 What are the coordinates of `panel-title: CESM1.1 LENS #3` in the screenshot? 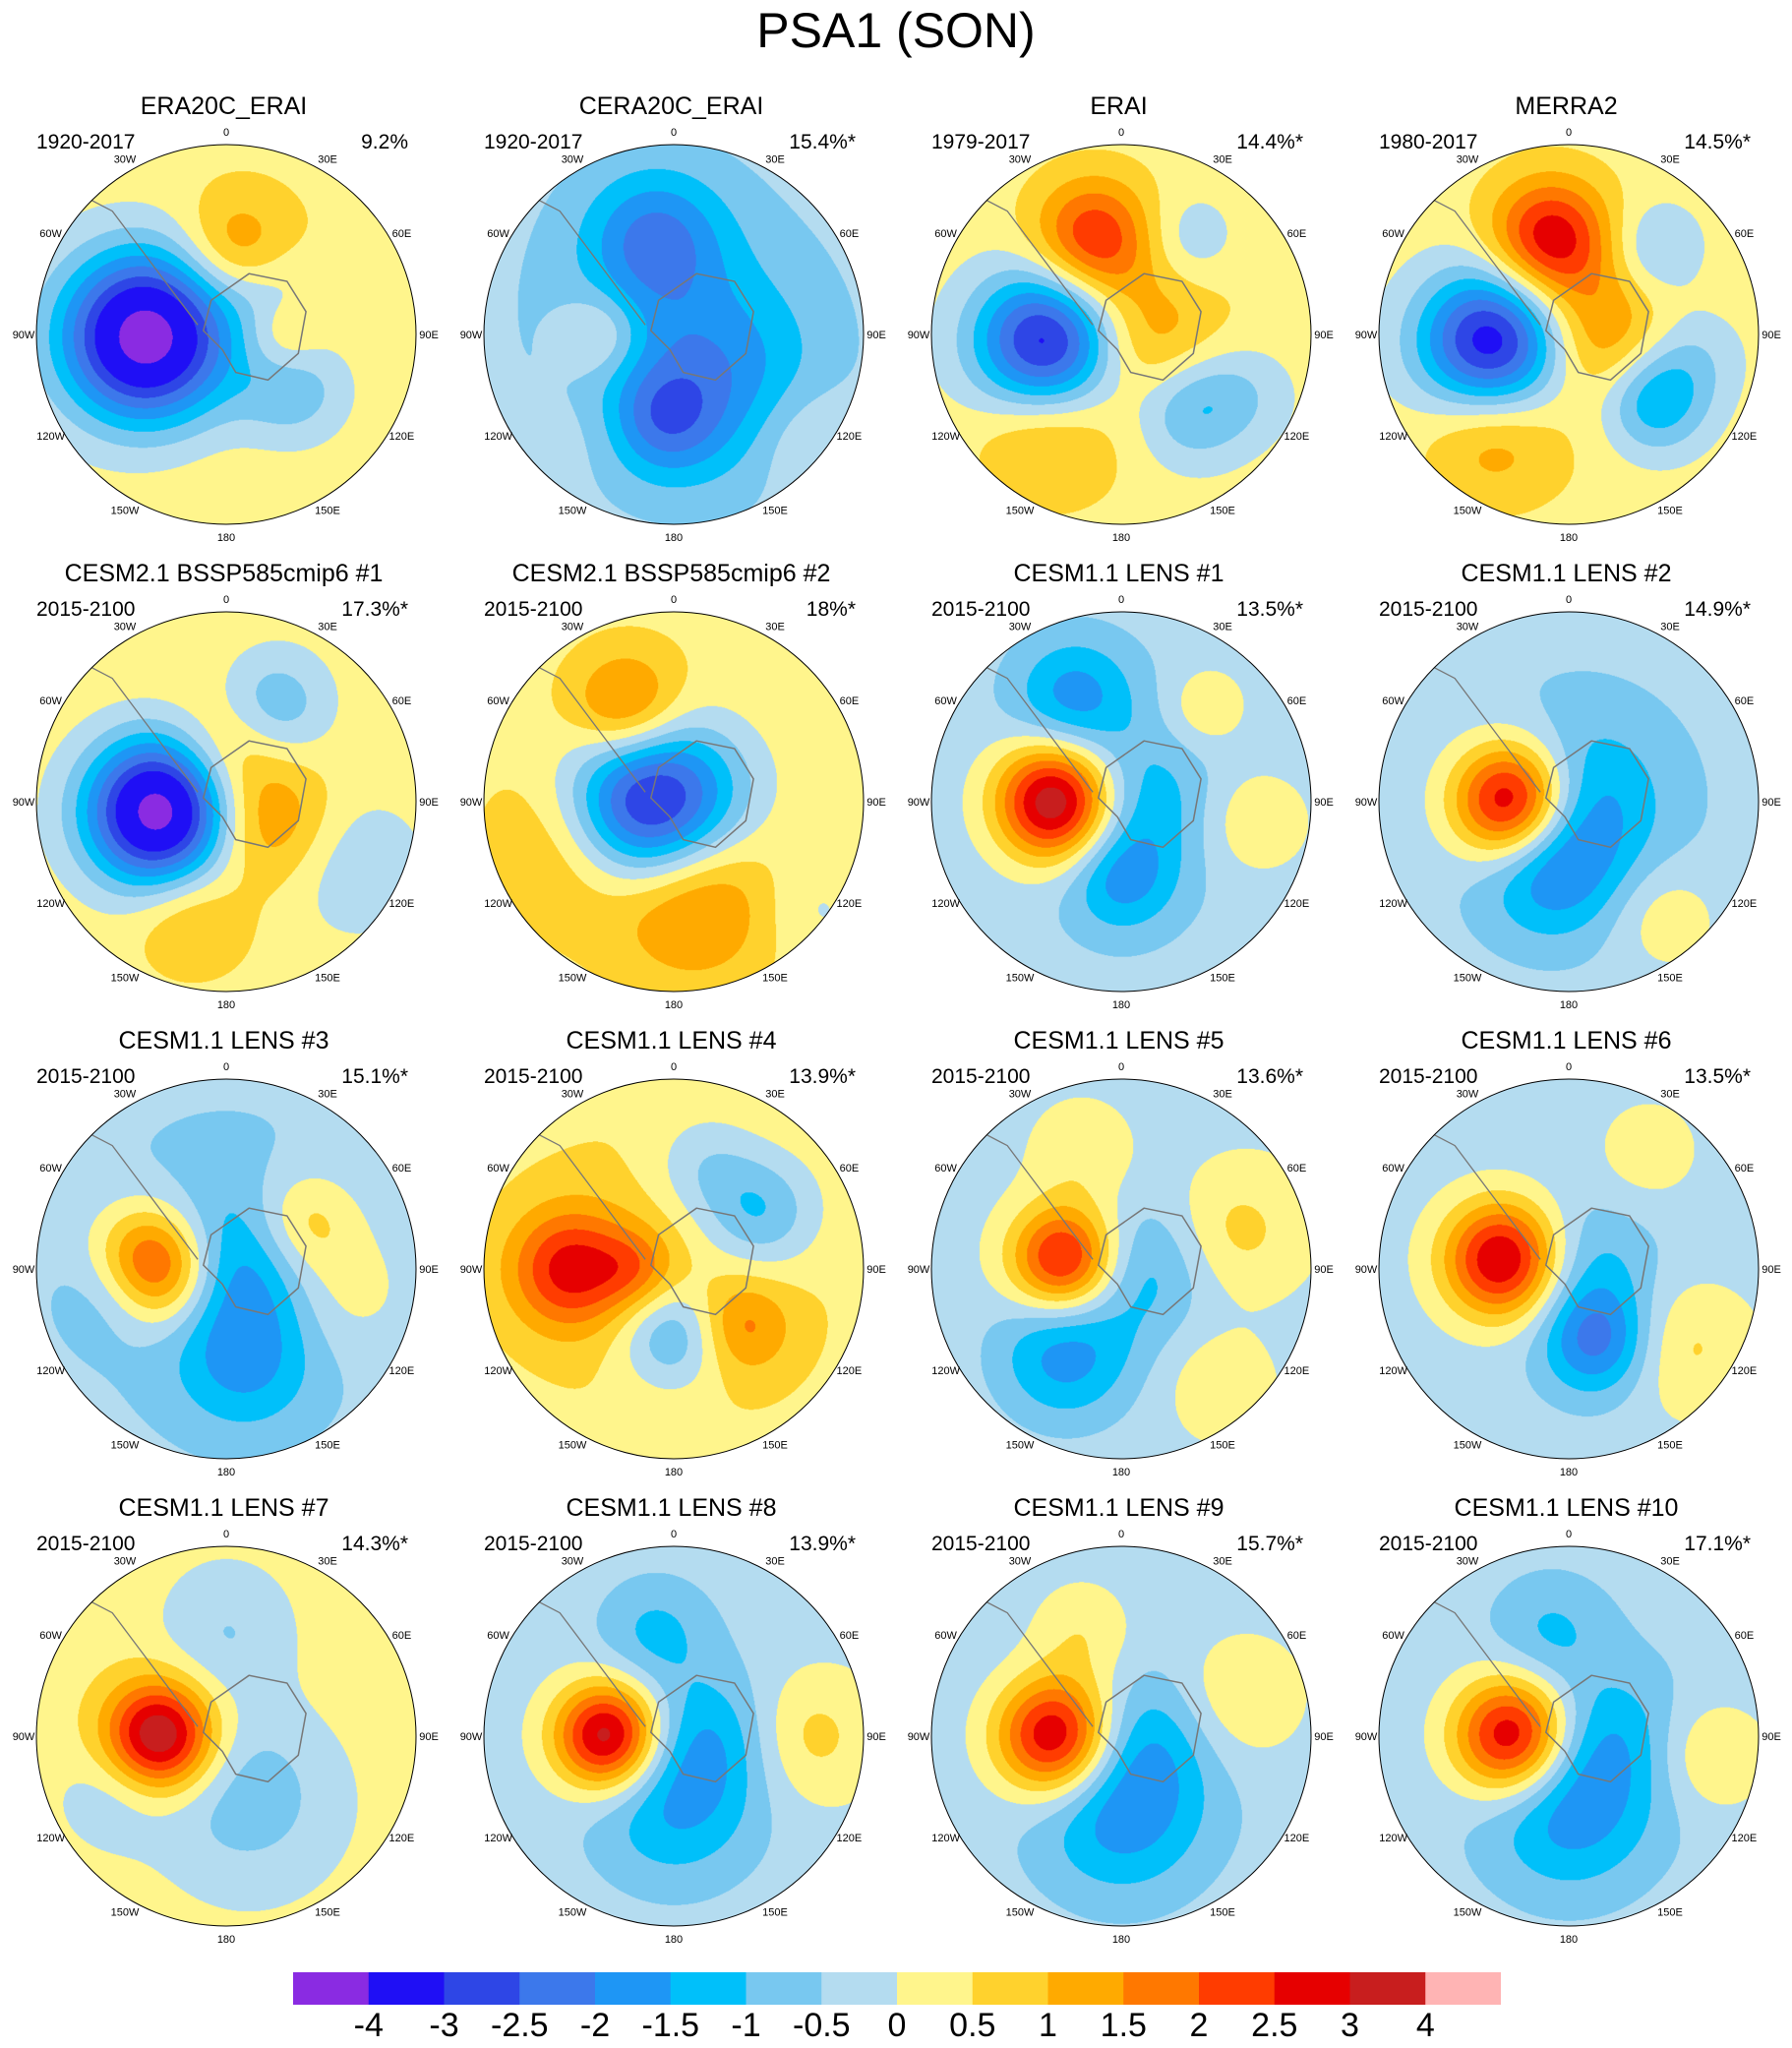 It's located at (223, 1040).